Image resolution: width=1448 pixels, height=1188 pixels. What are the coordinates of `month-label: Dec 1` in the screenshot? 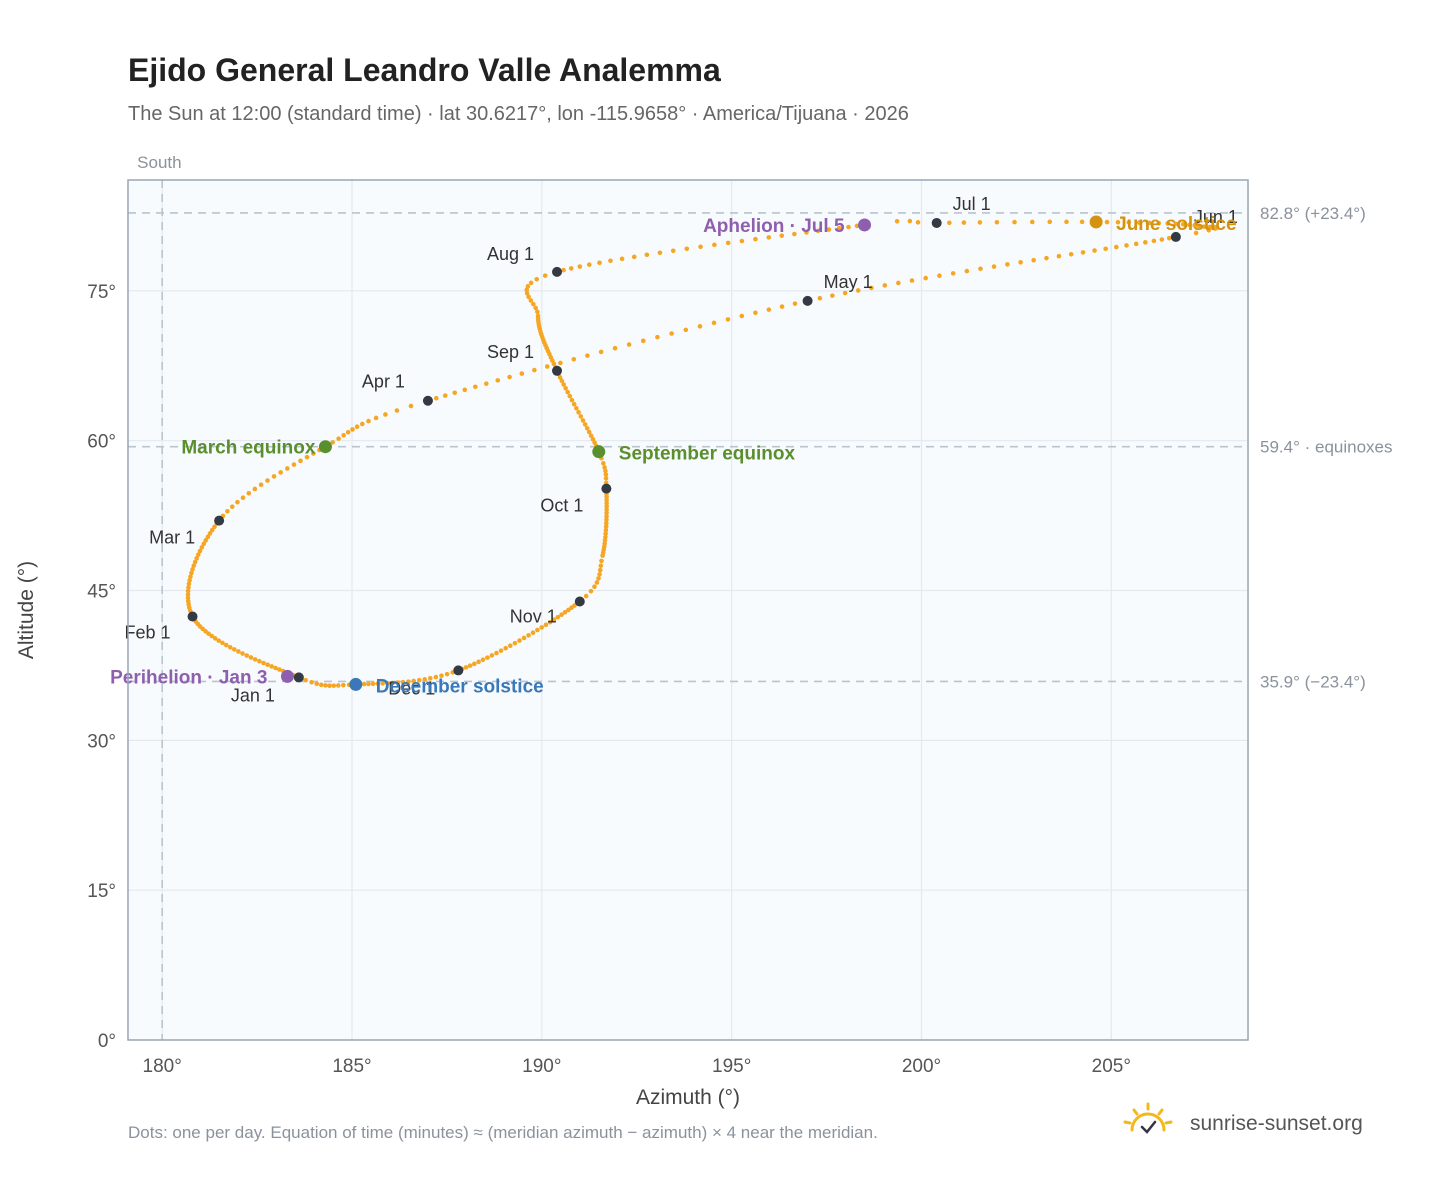 It's located at (411, 688).